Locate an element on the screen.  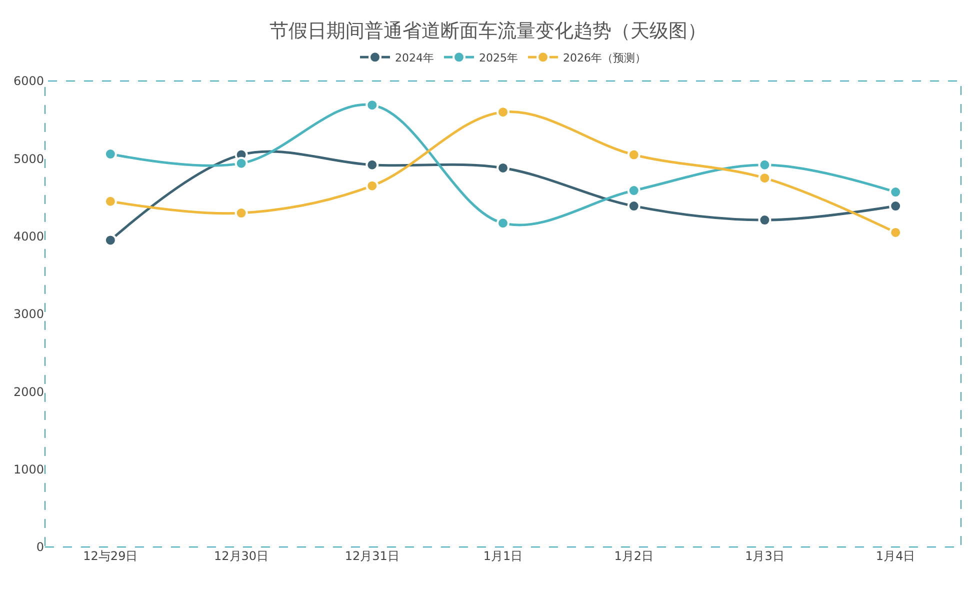
legend-label: 2025年 is located at coordinates (498, 57).